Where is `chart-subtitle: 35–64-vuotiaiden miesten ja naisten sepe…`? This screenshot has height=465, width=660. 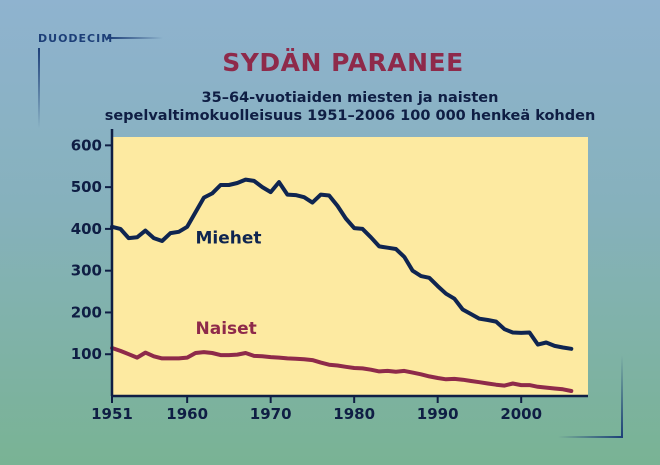 chart-subtitle: 35–64-vuotiaiden miesten ja naisten sepe… is located at coordinates (350, 107).